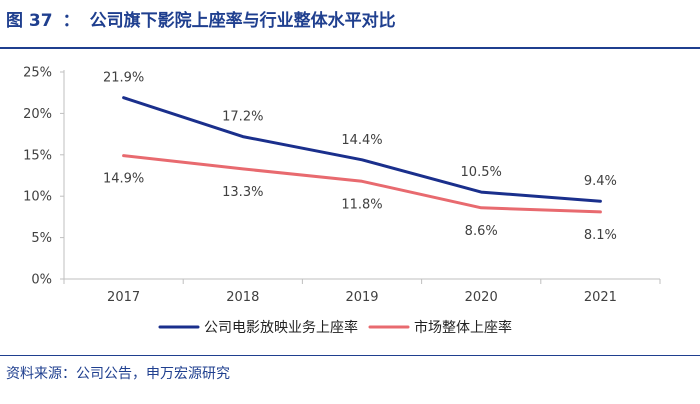 This screenshot has height=404, width=700. Describe the element at coordinates (37, 73) in the screenshot. I see `y-tick-label: 25%` at that location.